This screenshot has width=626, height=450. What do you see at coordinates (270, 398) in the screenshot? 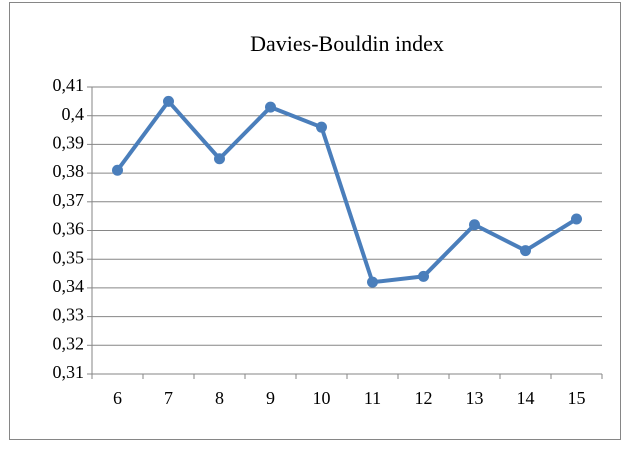
I see `x-tick-label: 9` at bounding box center [270, 398].